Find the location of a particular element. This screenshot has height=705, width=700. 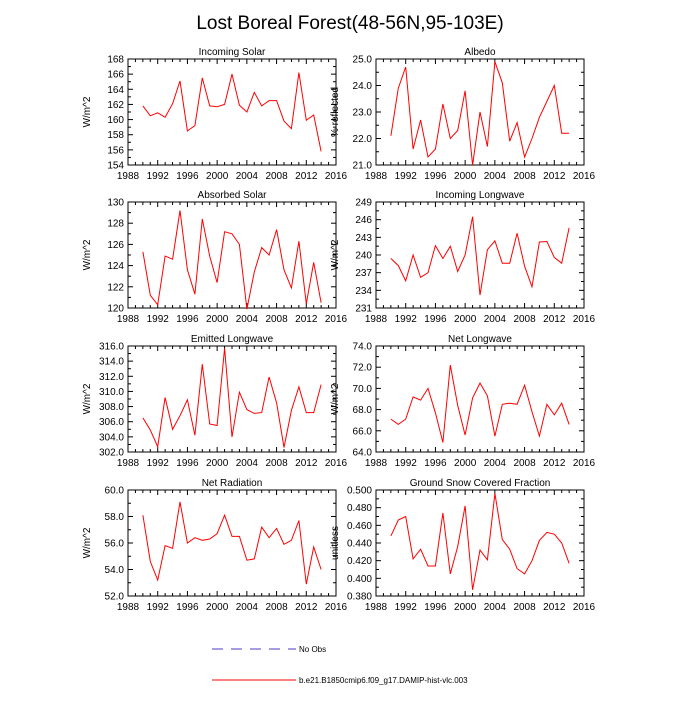

emitted-longwave-ytick-label: 312.0 is located at coordinates (111, 377).